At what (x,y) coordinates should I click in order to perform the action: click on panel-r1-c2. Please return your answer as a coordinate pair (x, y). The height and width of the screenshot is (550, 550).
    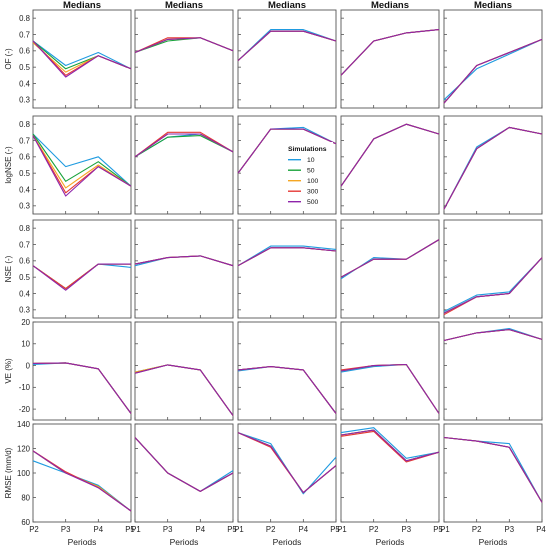
    Looking at the image, I should click on (184, 59).